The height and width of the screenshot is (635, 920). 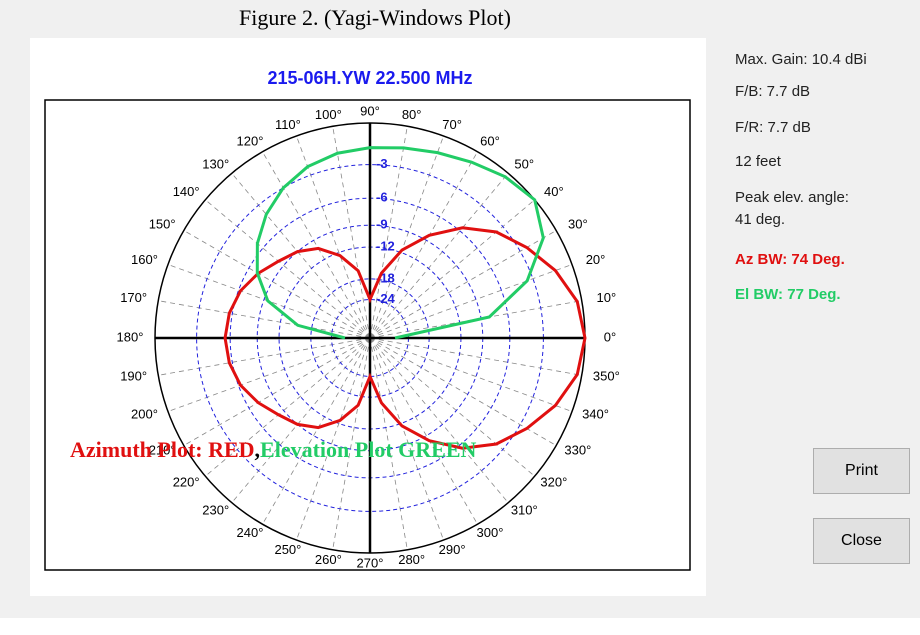 What do you see at coordinates (758, 161) in the screenshot?
I see `info-line: 12 feet` at bounding box center [758, 161].